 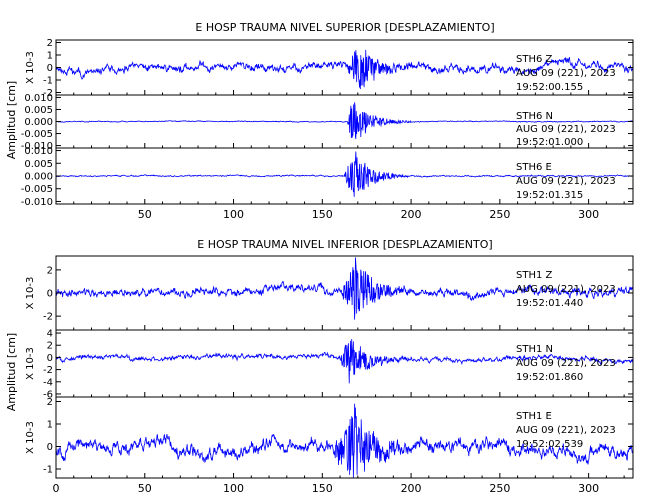 I want to click on station-label: STH6 N, so click(x=534, y=116).